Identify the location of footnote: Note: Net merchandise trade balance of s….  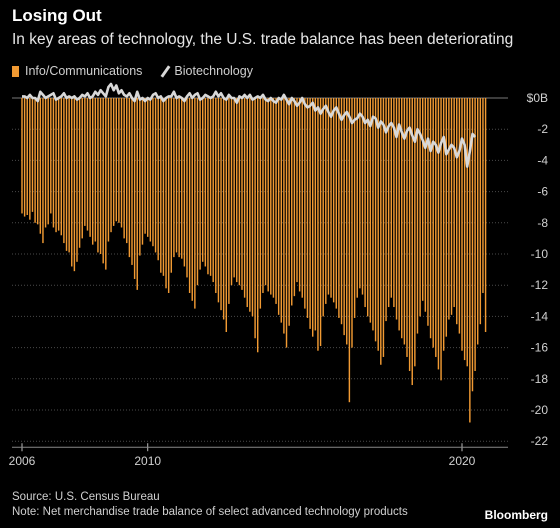
(210, 512).